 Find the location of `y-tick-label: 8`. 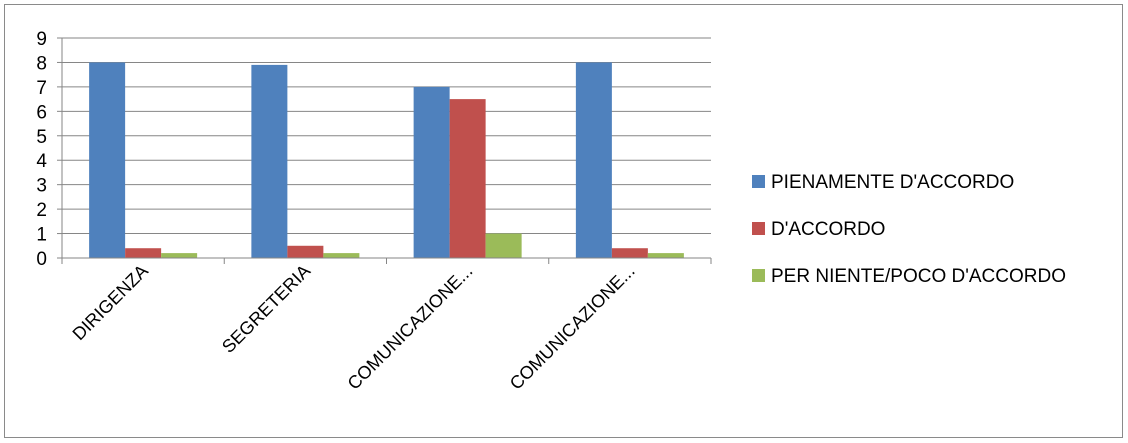

y-tick-label: 8 is located at coordinates (41, 63).